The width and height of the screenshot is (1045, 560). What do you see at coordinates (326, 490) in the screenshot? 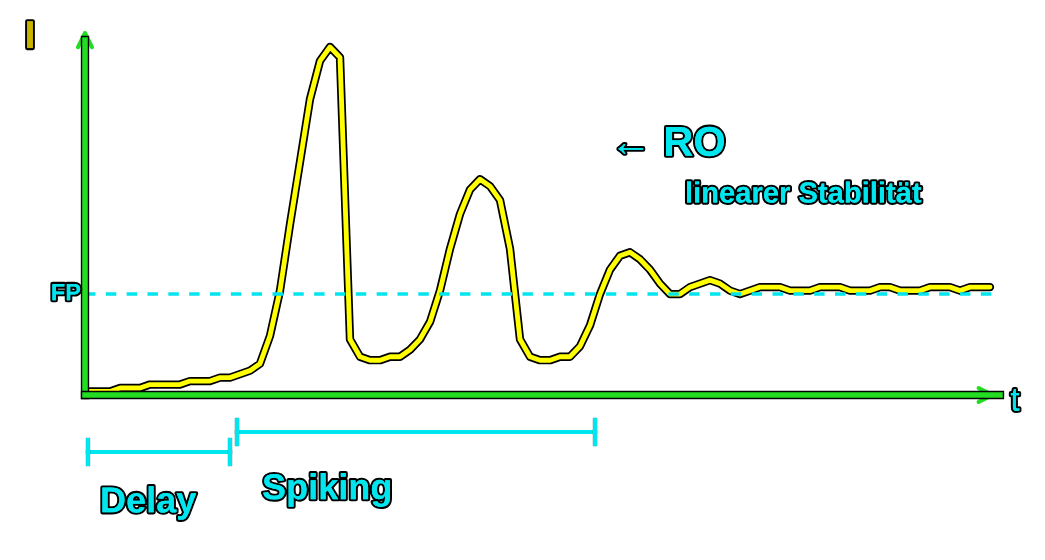
I see `text: Spiking` at bounding box center [326, 490].